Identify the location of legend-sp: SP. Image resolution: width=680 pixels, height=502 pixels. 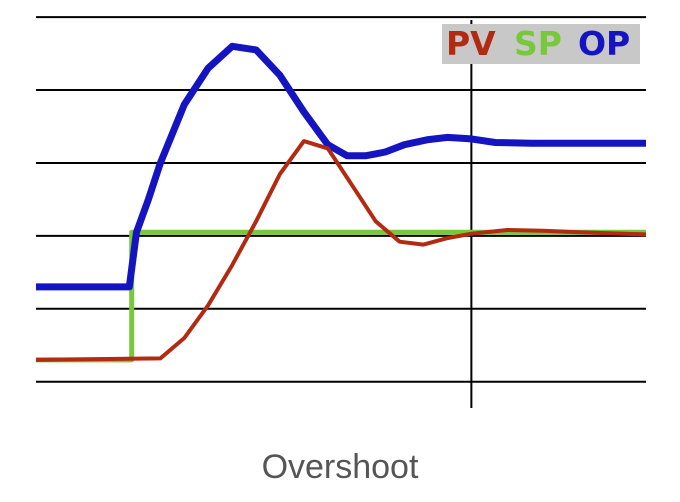
(538, 43).